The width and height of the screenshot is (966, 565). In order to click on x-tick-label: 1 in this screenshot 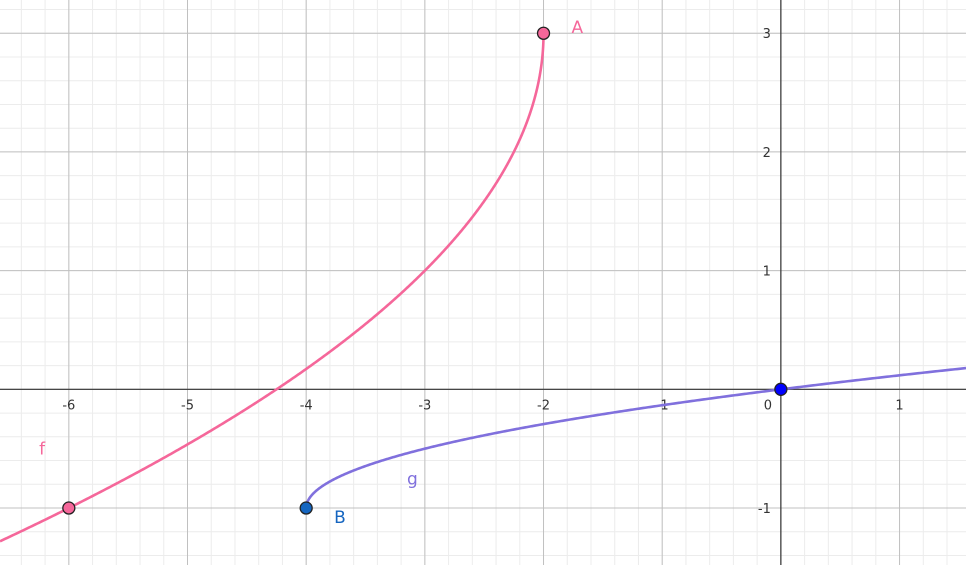, I will do `click(899, 405)`.